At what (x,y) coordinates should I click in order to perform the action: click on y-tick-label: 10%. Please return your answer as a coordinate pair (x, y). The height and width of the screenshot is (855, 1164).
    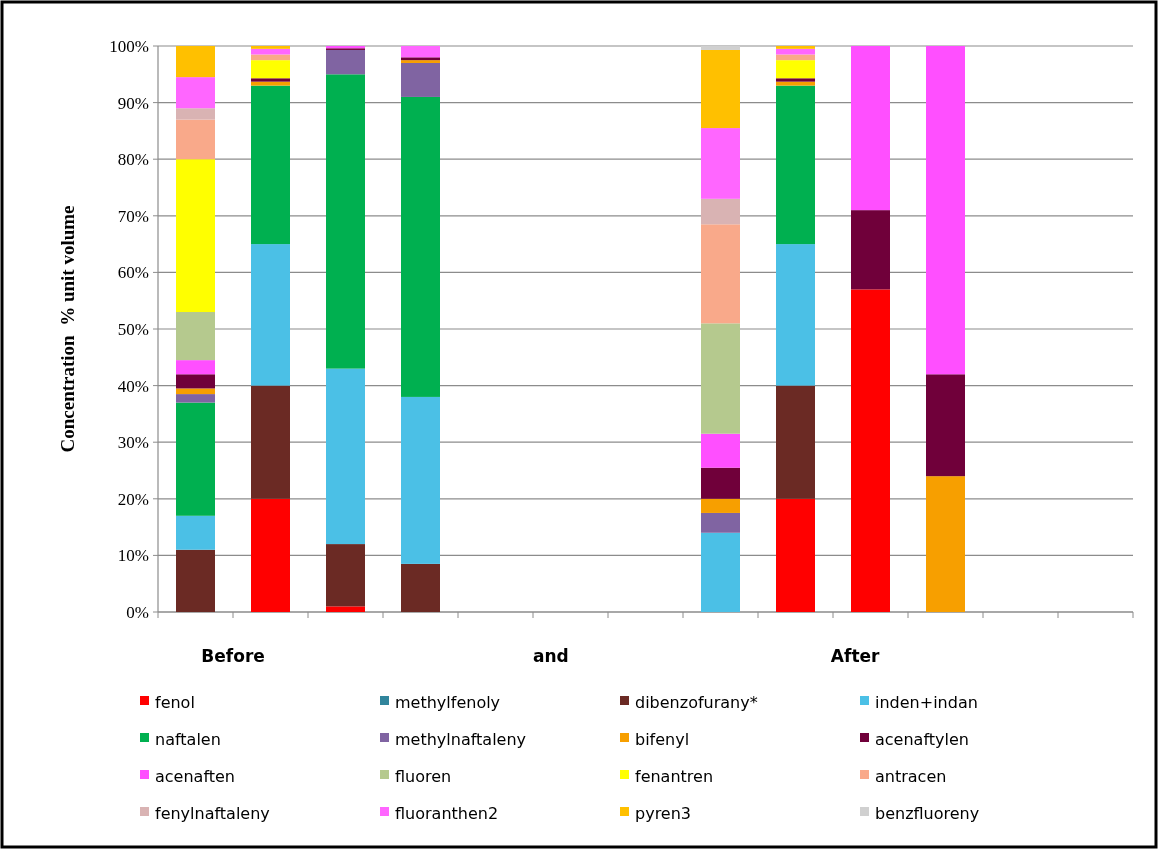
    Looking at the image, I should click on (133, 556).